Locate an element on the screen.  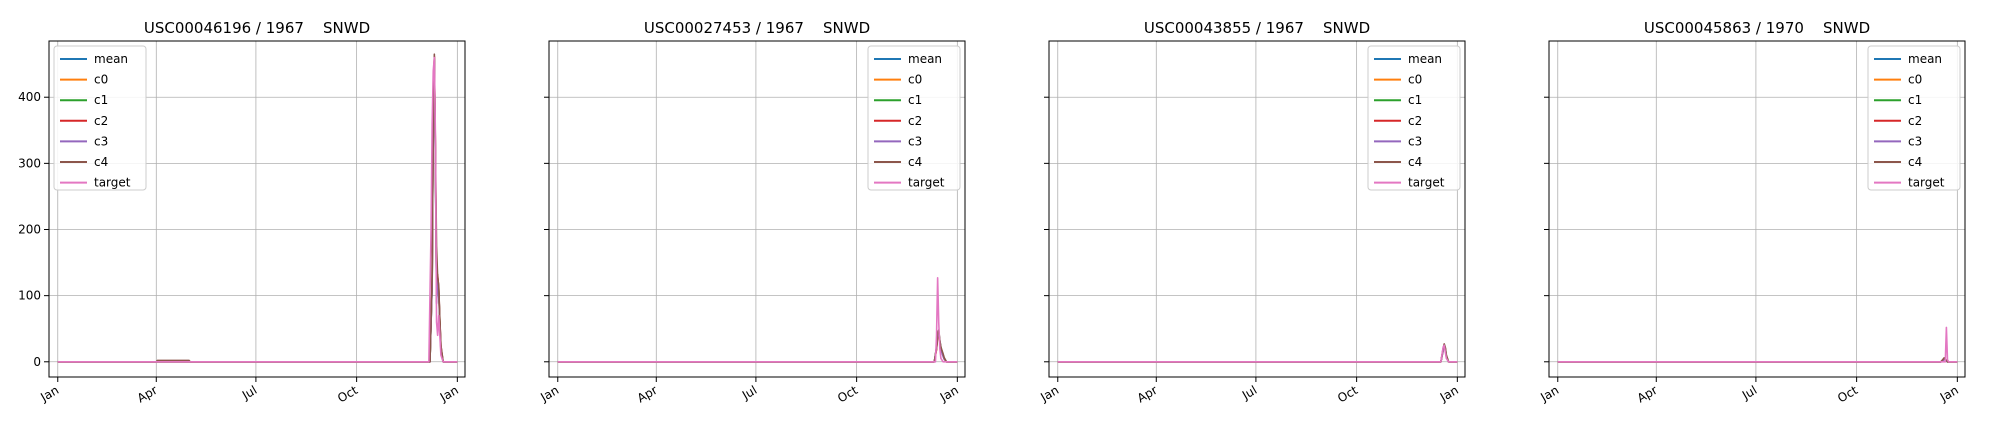
y-tick-label: 200 is located at coordinates (29, 230).